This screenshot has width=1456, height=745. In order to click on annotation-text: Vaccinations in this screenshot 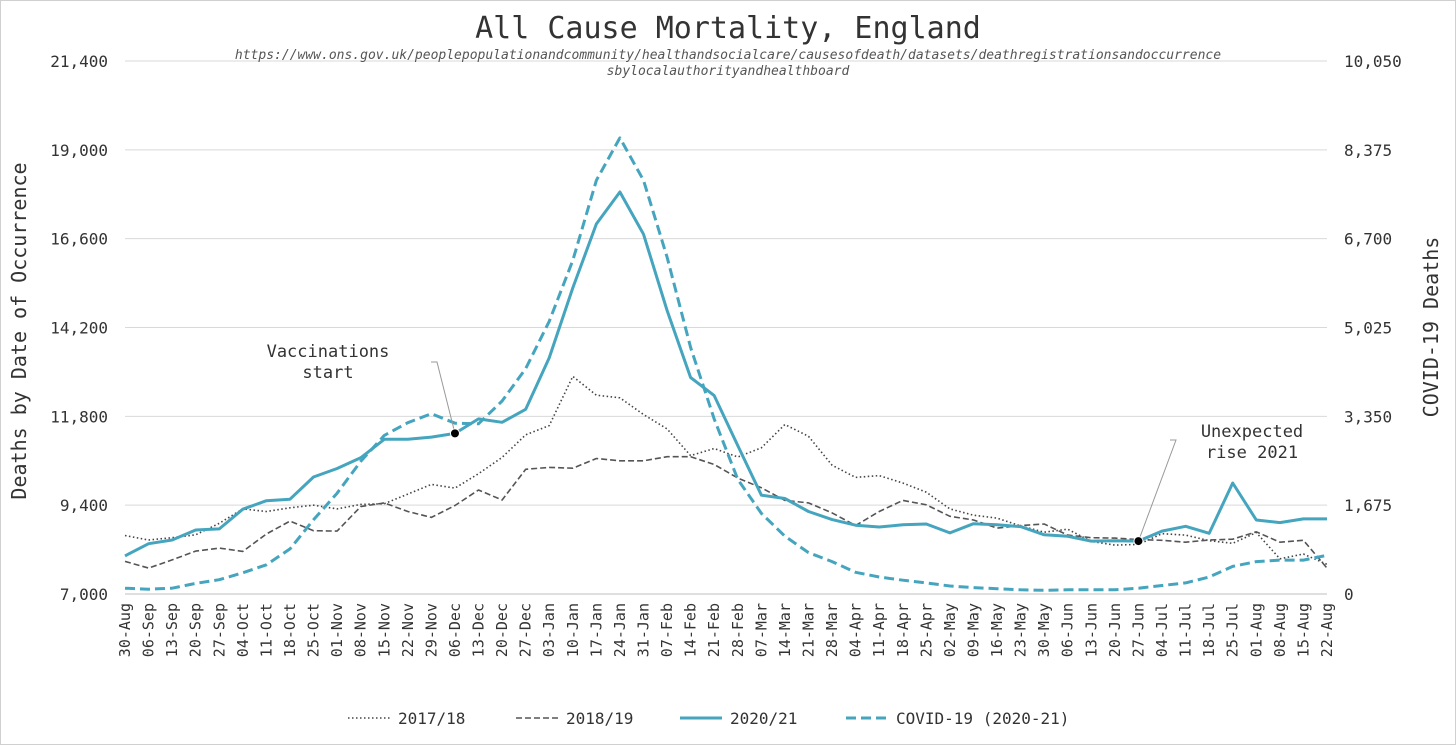, I will do `click(328, 352)`.